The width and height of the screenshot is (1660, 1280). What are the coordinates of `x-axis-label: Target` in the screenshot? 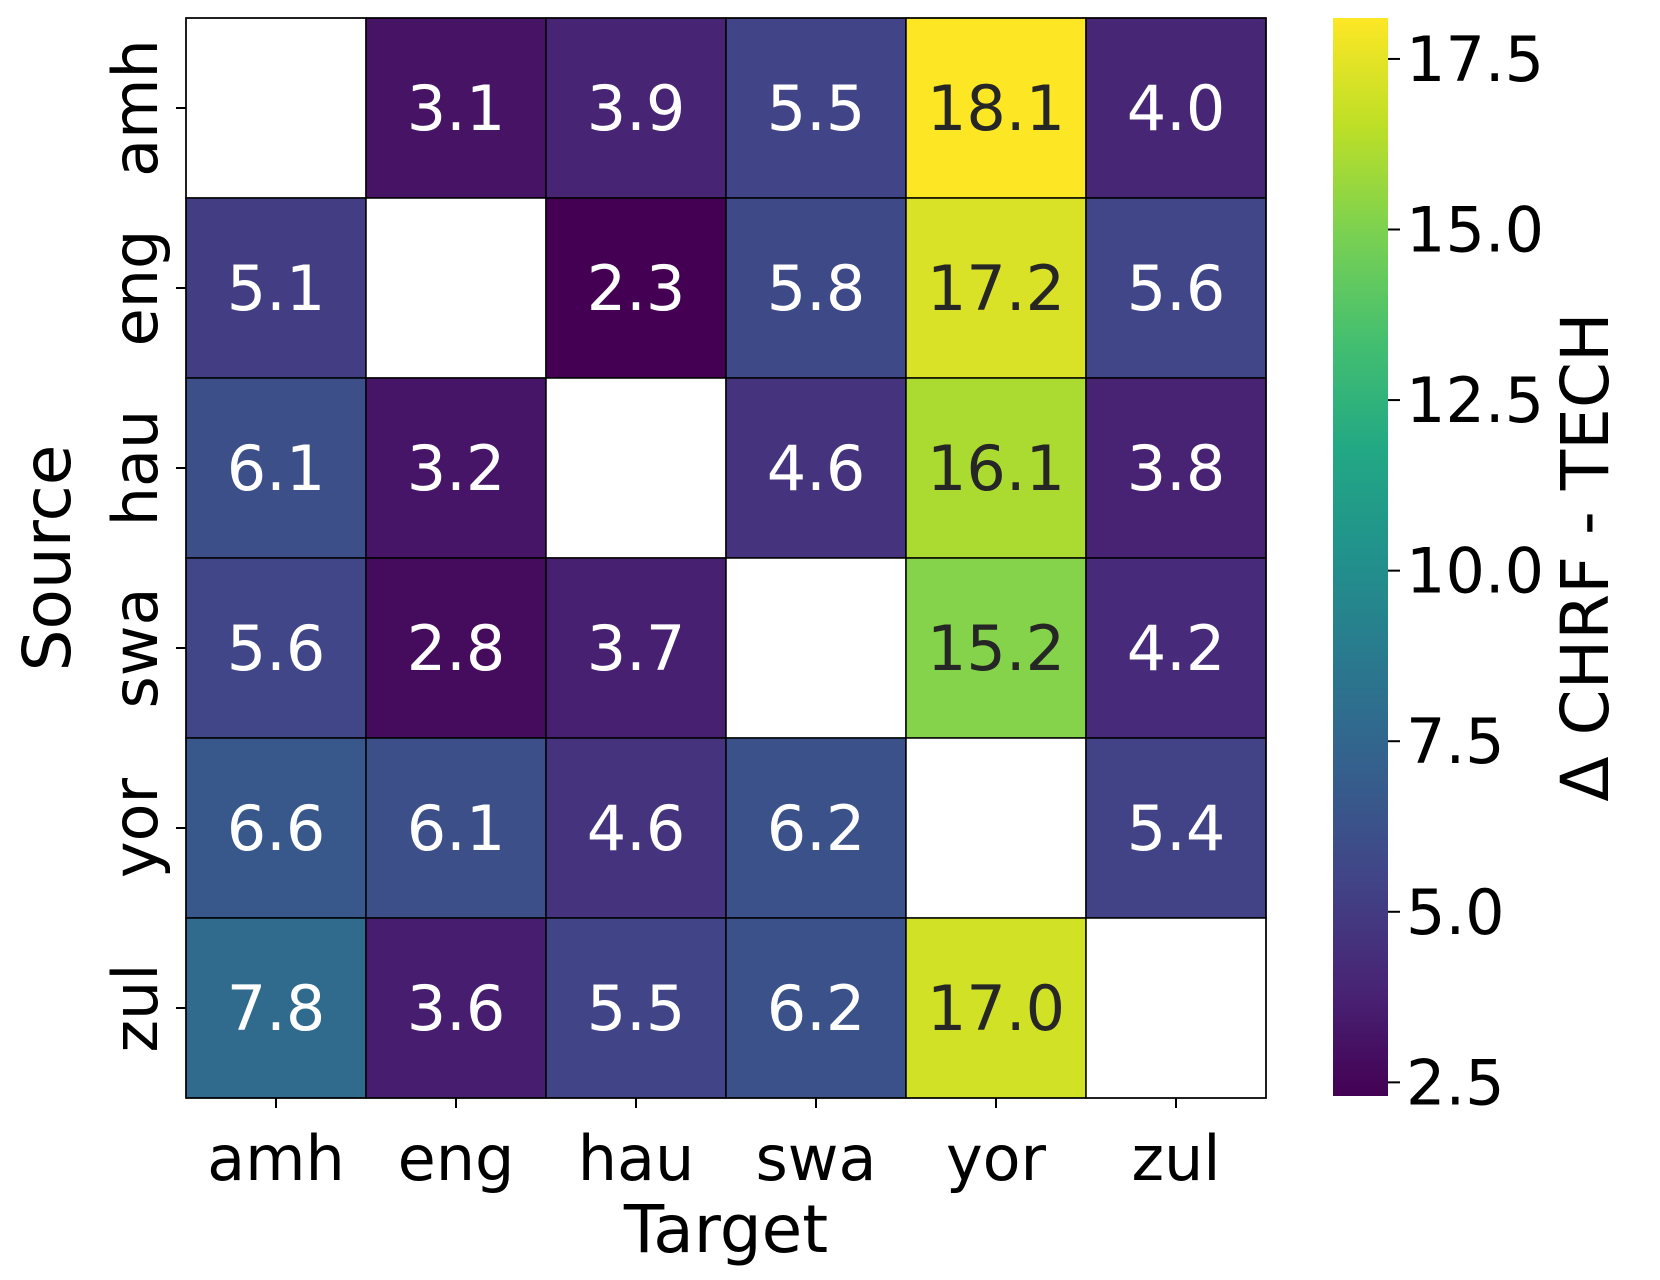 It's located at (725, 1229).